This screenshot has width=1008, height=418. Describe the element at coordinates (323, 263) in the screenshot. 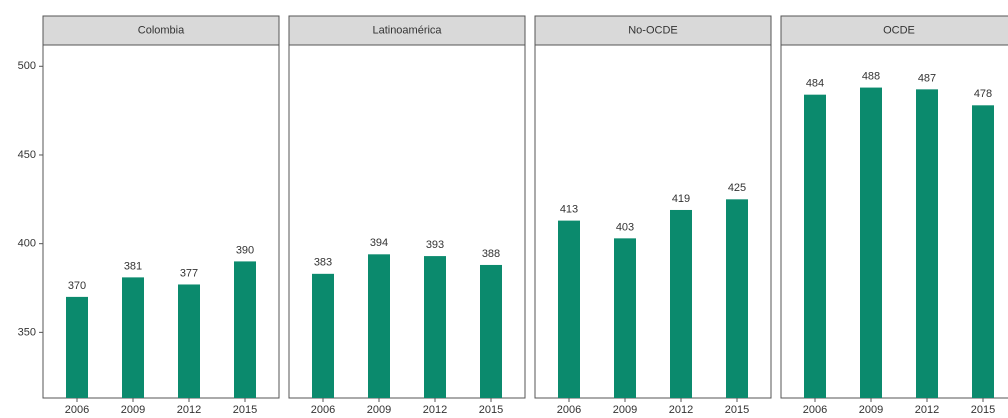

I see `value-label: 383` at that location.